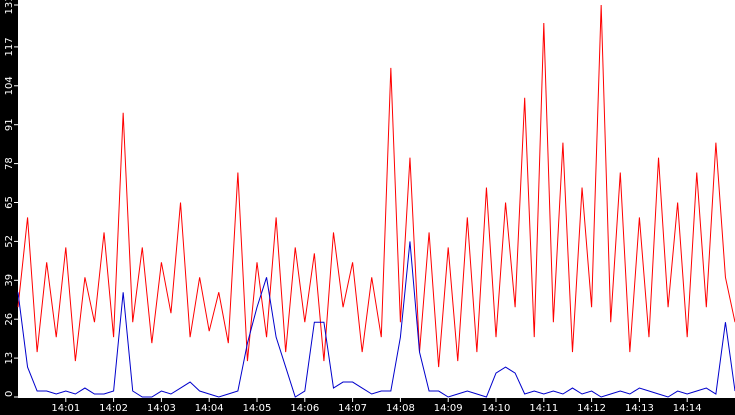  What do you see at coordinates (687, 408) in the screenshot?
I see `x-tick-label: 14:14` at bounding box center [687, 408].